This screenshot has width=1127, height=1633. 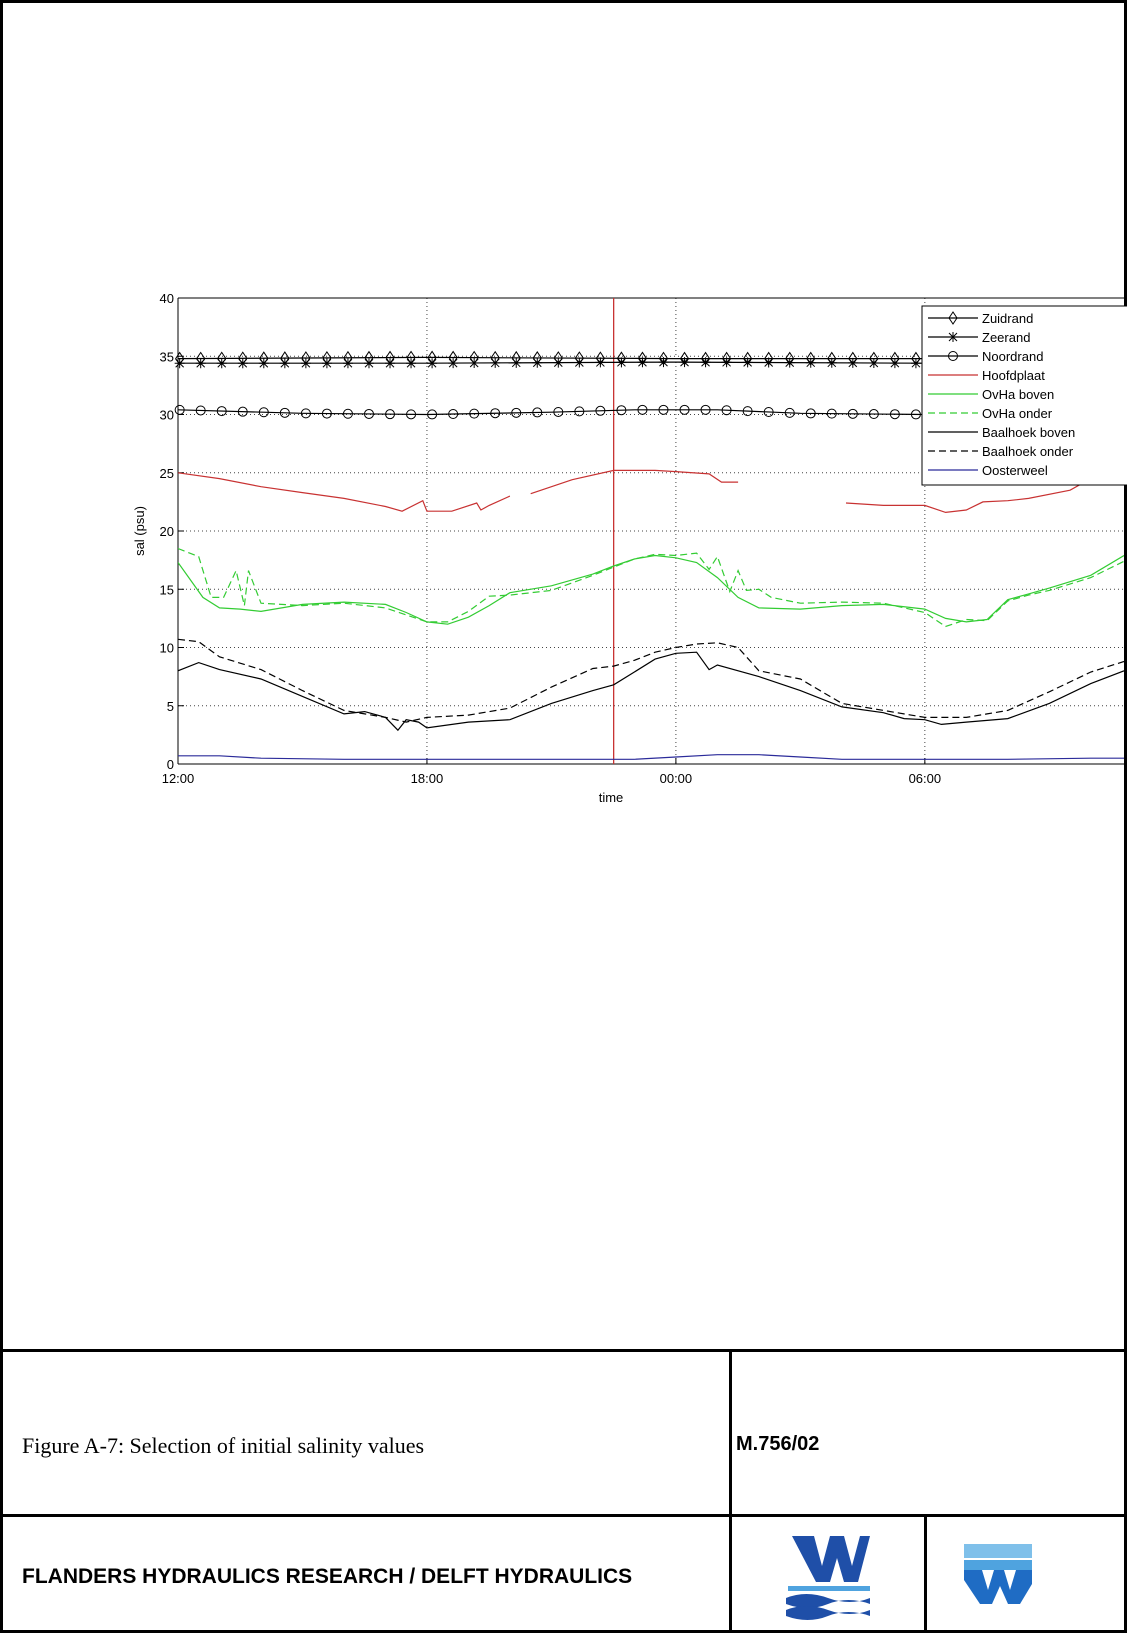 I want to click on series-line-ovha-onder, so click(x=651, y=588).